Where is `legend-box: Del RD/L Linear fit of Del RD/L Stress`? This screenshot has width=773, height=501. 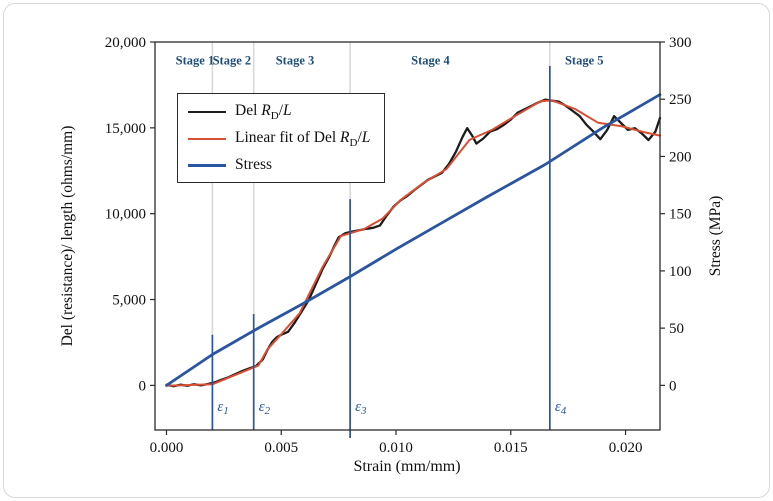 legend-box: Del RD/L Linear fit of Del RD/L Stress is located at coordinates (281, 138).